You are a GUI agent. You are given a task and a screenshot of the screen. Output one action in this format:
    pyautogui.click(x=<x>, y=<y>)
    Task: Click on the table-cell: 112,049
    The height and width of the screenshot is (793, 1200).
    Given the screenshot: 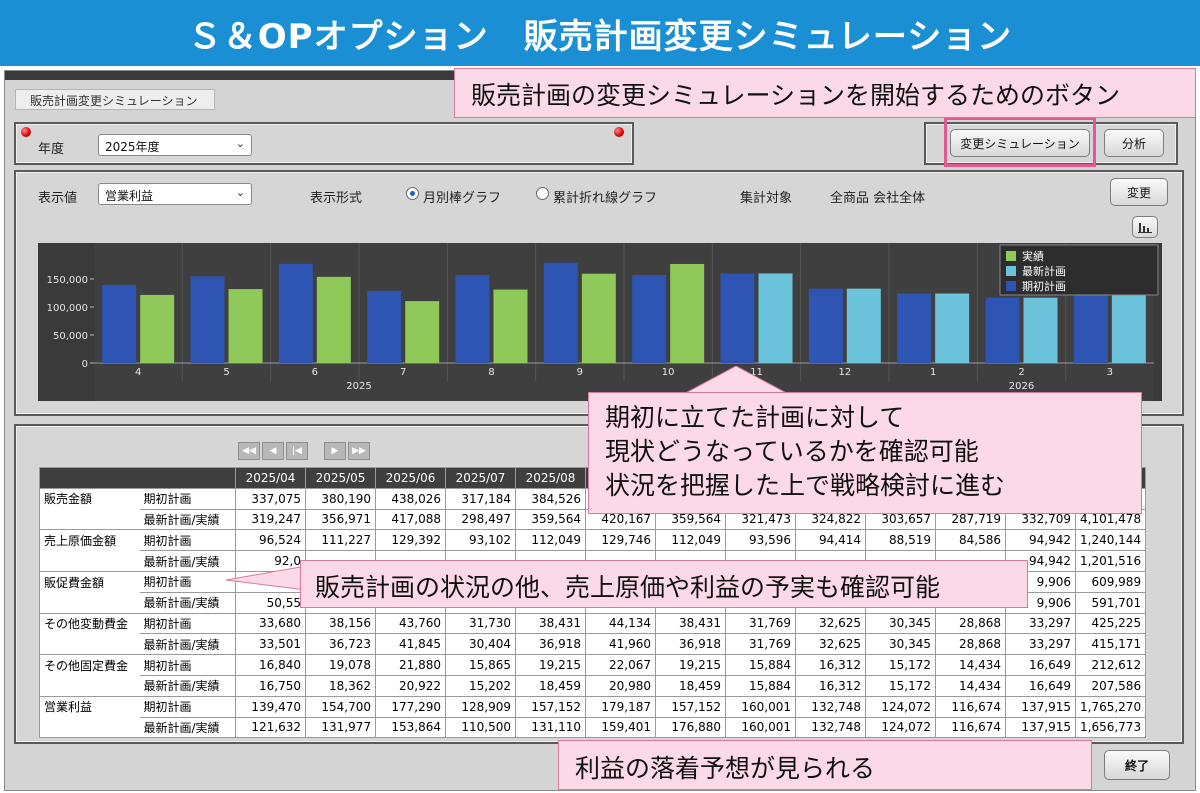 What is the action you would take?
    pyautogui.click(x=690, y=540)
    